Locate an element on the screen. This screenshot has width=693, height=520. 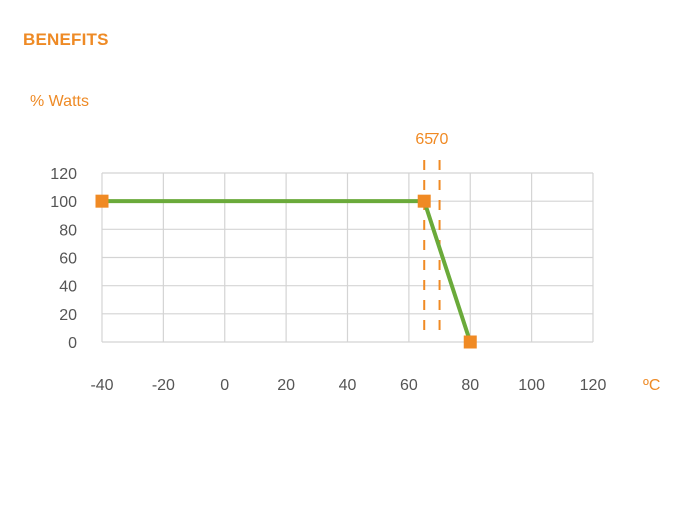
x-tick-label-8: 120 is located at coordinates (593, 385).